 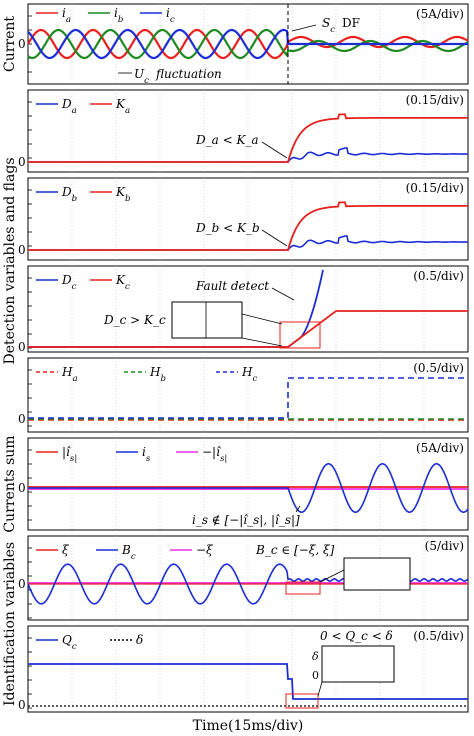 What do you see at coordinates (10, 483) in the screenshot?
I see `y-group-label-2: Currents sum` at bounding box center [10, 483].